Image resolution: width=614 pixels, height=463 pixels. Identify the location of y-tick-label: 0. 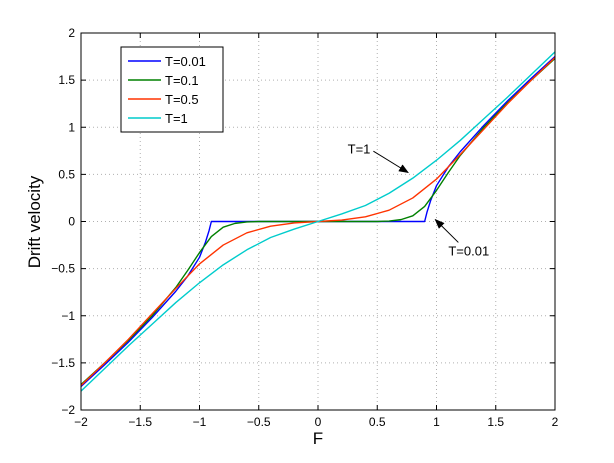
(71, 222).